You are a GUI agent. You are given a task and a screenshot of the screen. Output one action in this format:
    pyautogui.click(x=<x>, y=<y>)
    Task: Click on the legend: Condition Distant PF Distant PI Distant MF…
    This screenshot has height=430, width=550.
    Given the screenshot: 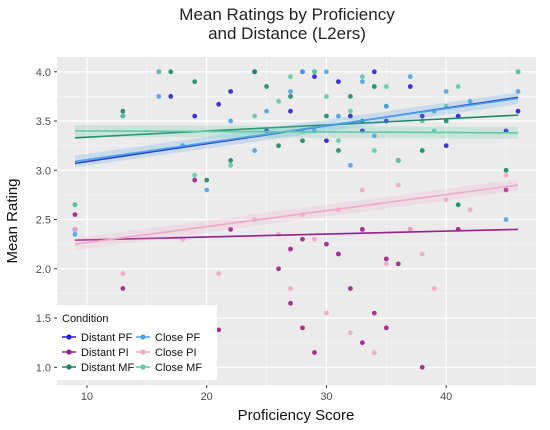 What is the action you would take?
    pyautogui.click(x=137, y=342)
    